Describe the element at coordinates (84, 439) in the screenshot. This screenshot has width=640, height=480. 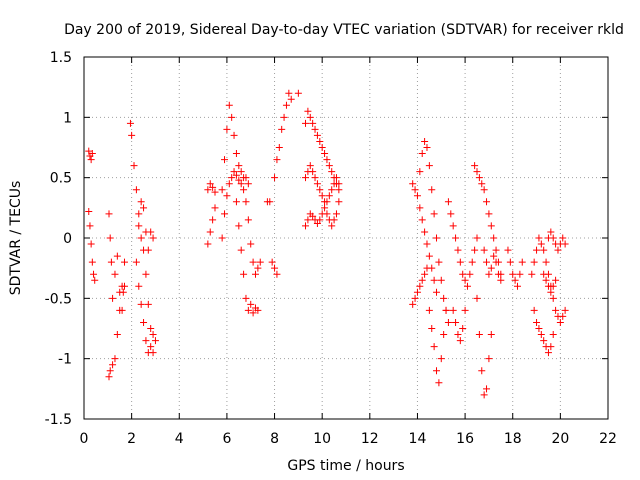
I see `x-tick-label: 0` at that location.